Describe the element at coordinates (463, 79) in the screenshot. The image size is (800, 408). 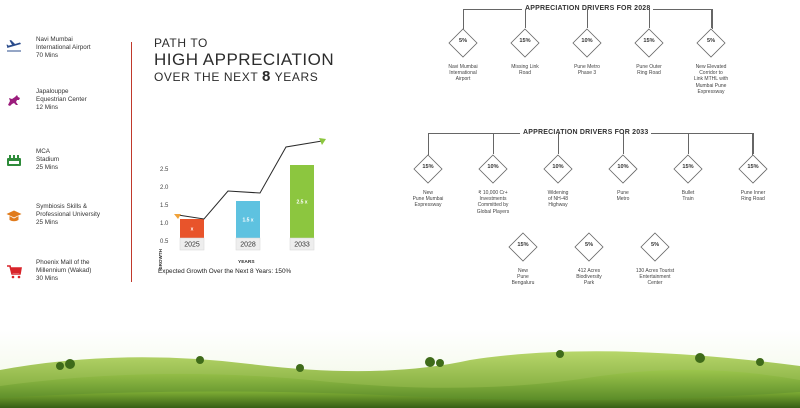
I see `driver-label-line: Airport` at that location.